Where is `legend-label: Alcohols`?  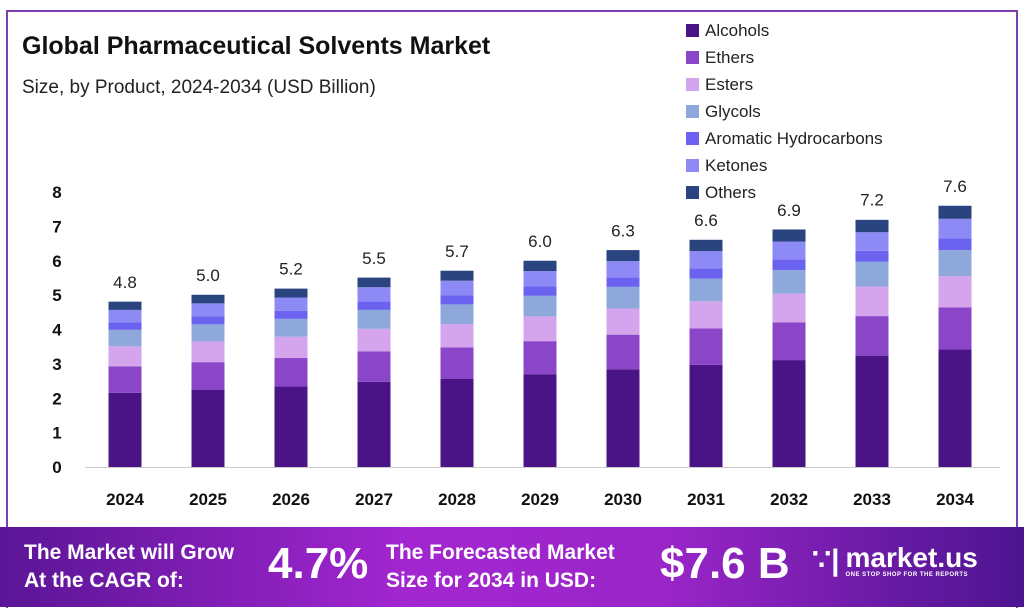 legend-label: Alcohols is located at coordinates (737, 30).